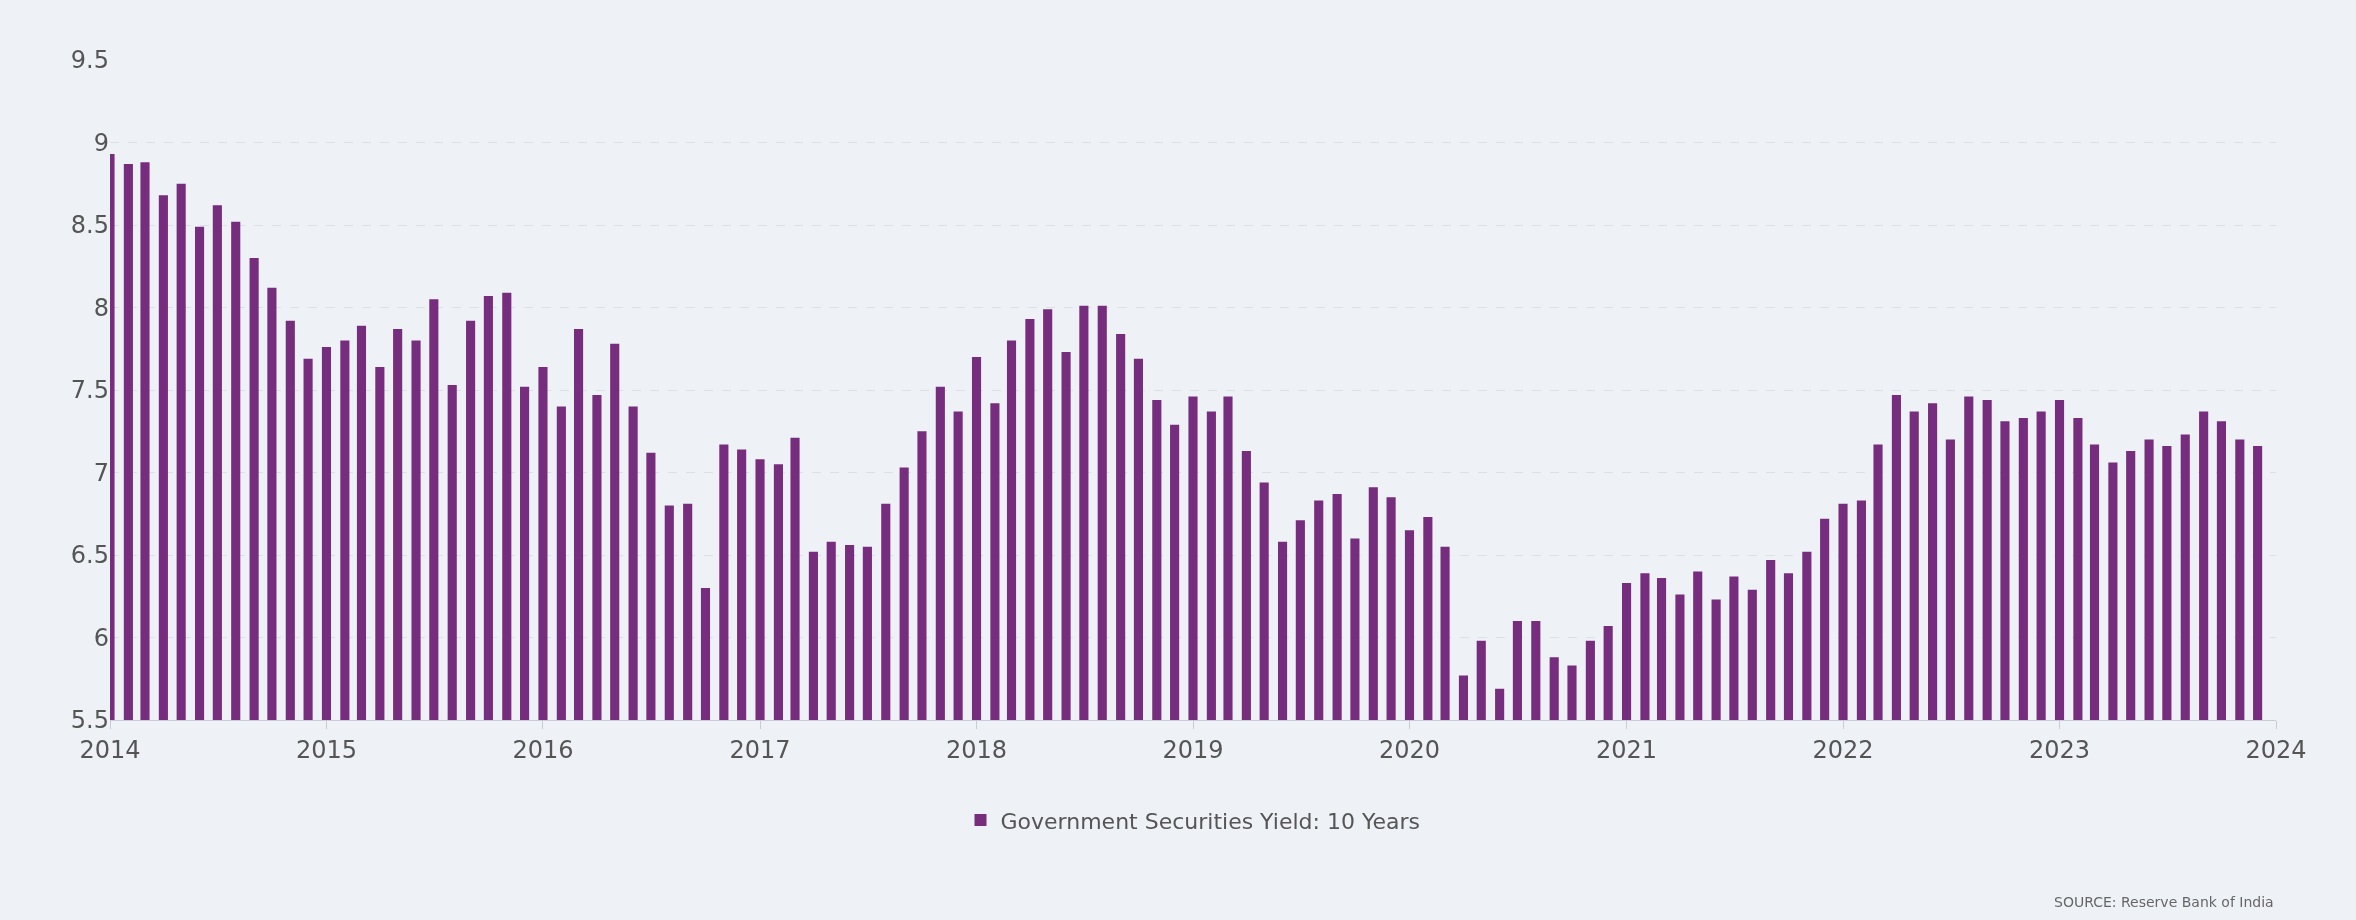 Image resolution: width=2356 pixels, height=920 pixels. What do you see at coordinates (1409, 749) in the screenshot?
I see `x-tick-label: 2020` at bounding box center [1409, 749].